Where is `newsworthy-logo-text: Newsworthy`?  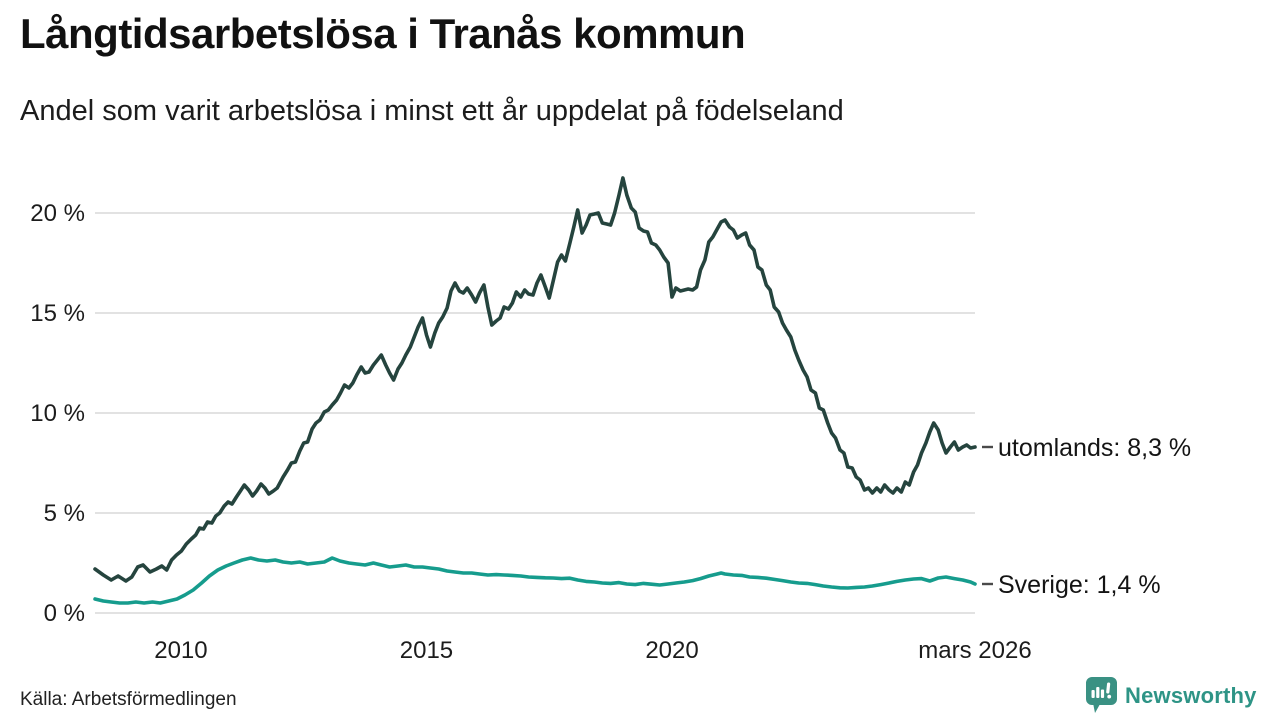 newsworthy-logo-text: Newsworthy is located at coordinates (1191, 695).